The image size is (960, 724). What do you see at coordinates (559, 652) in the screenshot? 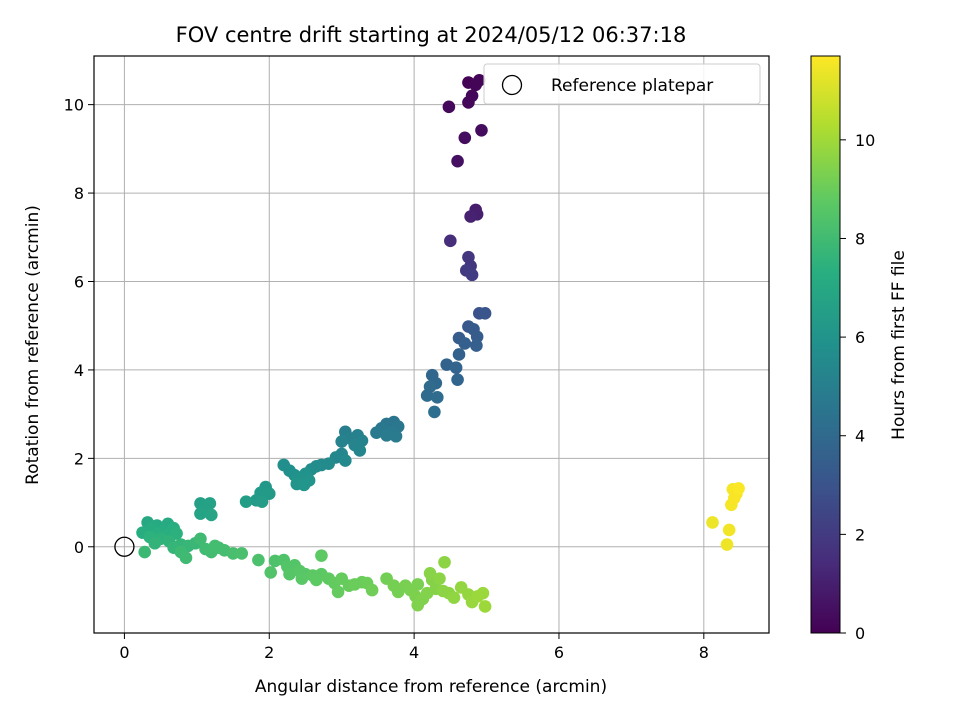
I see `x-tick-label: 6` at bounding box center [559, 652].